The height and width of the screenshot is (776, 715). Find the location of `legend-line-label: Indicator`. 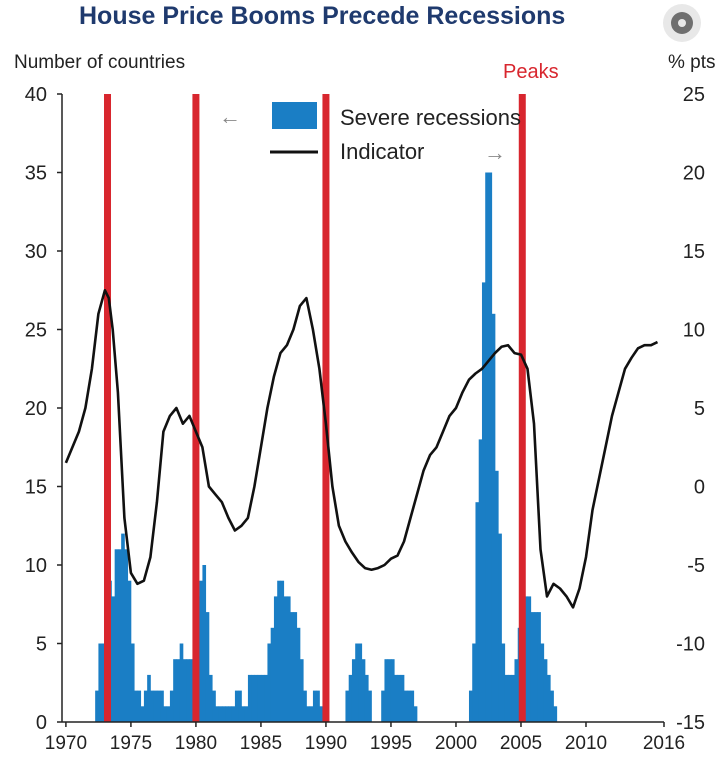

legend-line-label: Indicator is located at coordinates (382, 151).